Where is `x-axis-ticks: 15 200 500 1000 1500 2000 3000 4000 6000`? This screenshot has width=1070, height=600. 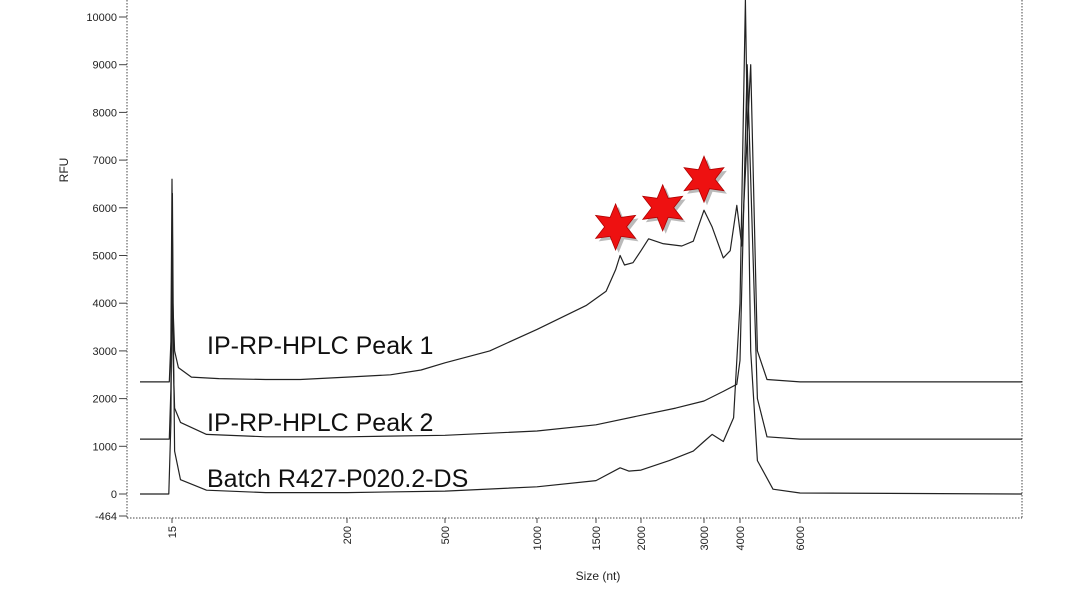 x-axis-ticks: 15 200 500 1000 1500 2000 3000 4000 6000 is located at coordinates (487, 534).